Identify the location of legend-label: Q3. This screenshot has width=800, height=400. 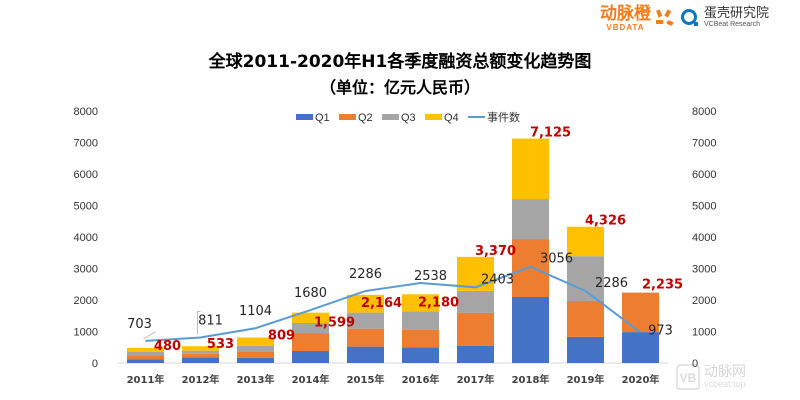
(408, 118).